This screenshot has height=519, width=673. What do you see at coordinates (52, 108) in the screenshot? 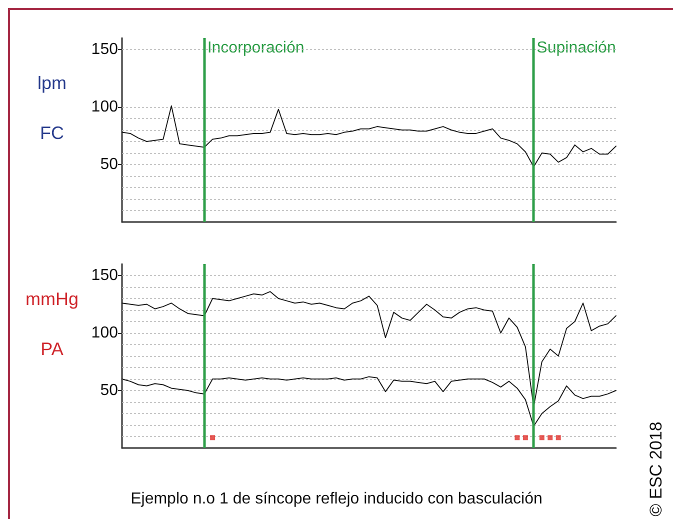
I see `text: lpm FC` at bounding box center [52, 108].